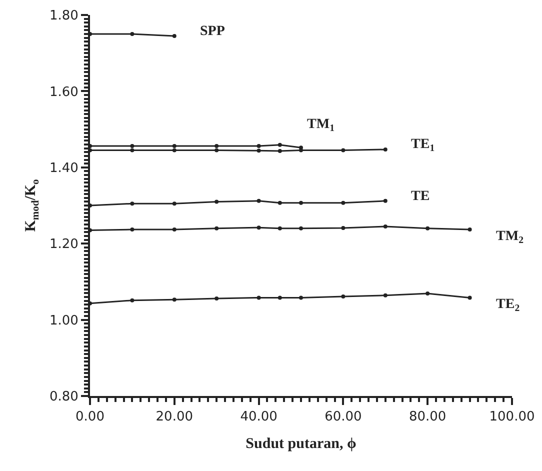 Image resolution: width=542 pixels, height=471 pixels. I want to click on series-label: TM$_{1}$, so click(321, 125).